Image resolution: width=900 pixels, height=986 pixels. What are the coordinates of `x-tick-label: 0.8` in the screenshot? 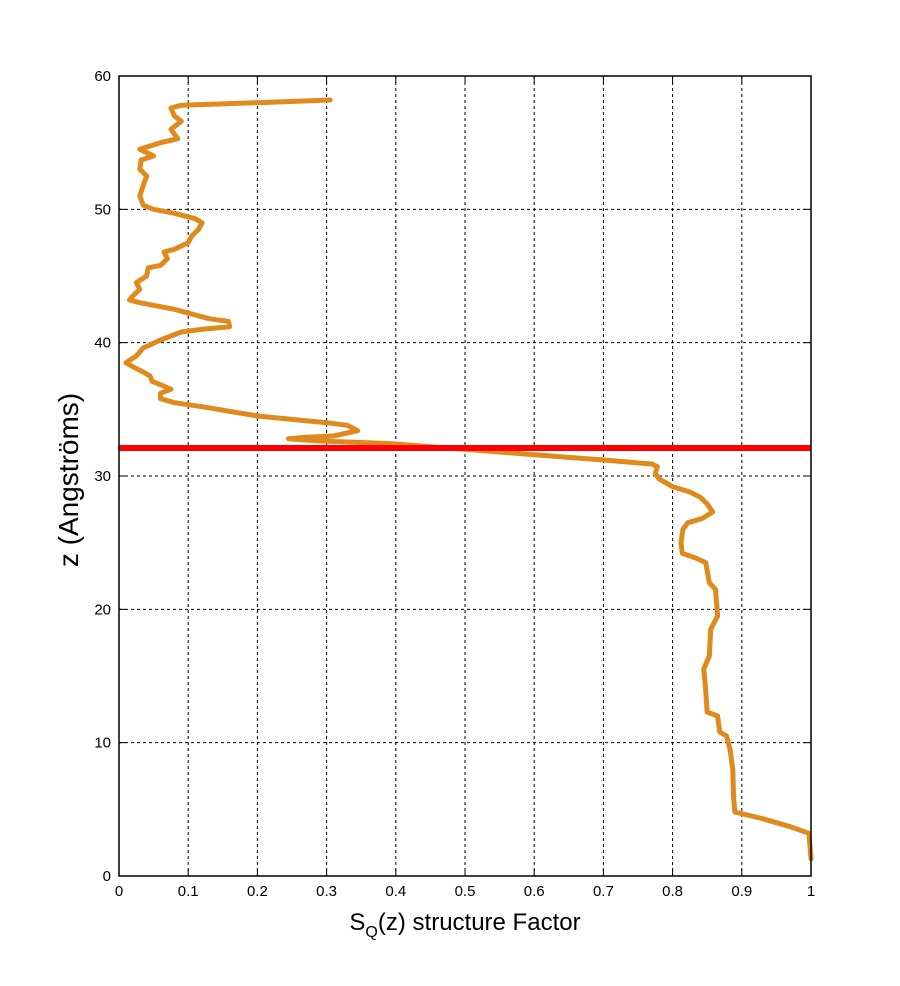 It's located at (672, 891).